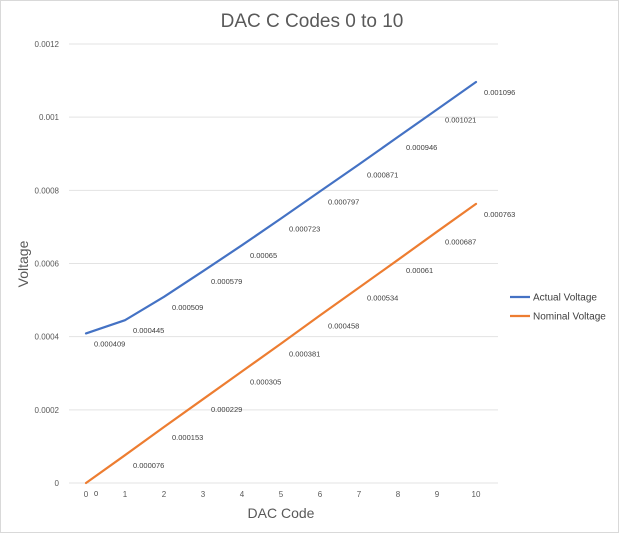 The width and height of the screenshot is (619, 537). What do you see at coordinates (23, 263) in the screenshot?
I see `y-axis-title: Voltage` at bounding box center [23, 263].